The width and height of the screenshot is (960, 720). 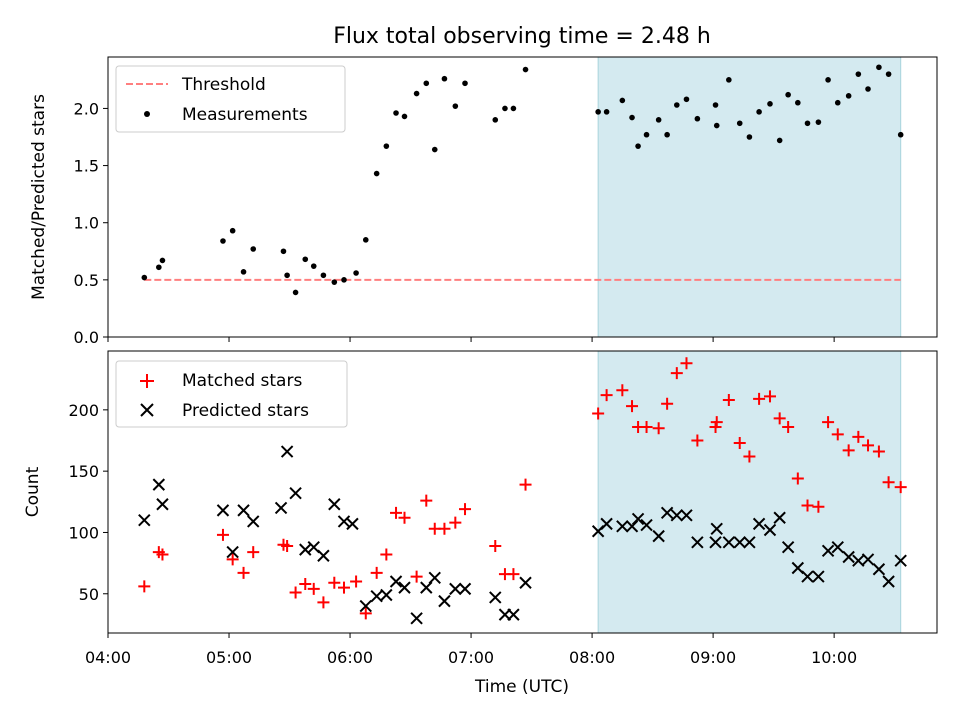 What do you see at coordinates (834, 657) in the screenshot?
I see `x-tick-label: 10:00` at bounding box center [834, 657].